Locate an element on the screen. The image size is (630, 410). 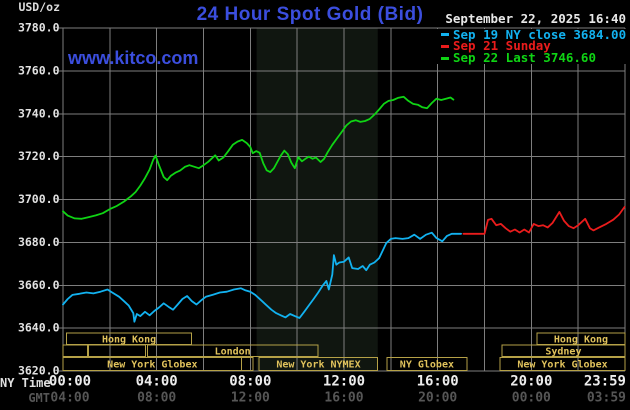
legend-item-sep19: Sep 19 NY close 3684.00 is located at coordinates (534, 34).